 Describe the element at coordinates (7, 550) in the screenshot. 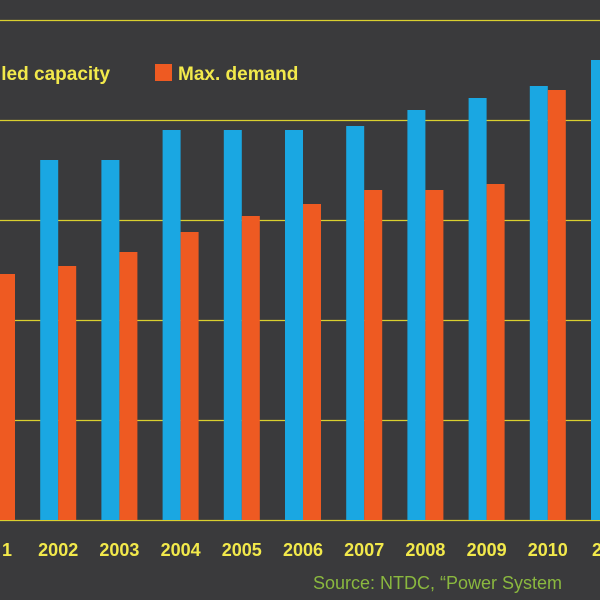

I see `x-tick-label-2001: 1` at that location.